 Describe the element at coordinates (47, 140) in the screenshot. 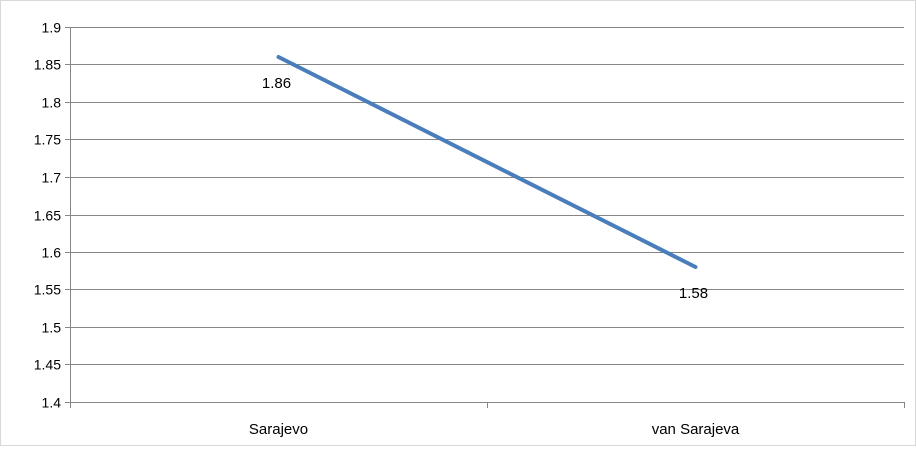

I see `y-tick-label: 1.75` at that location.